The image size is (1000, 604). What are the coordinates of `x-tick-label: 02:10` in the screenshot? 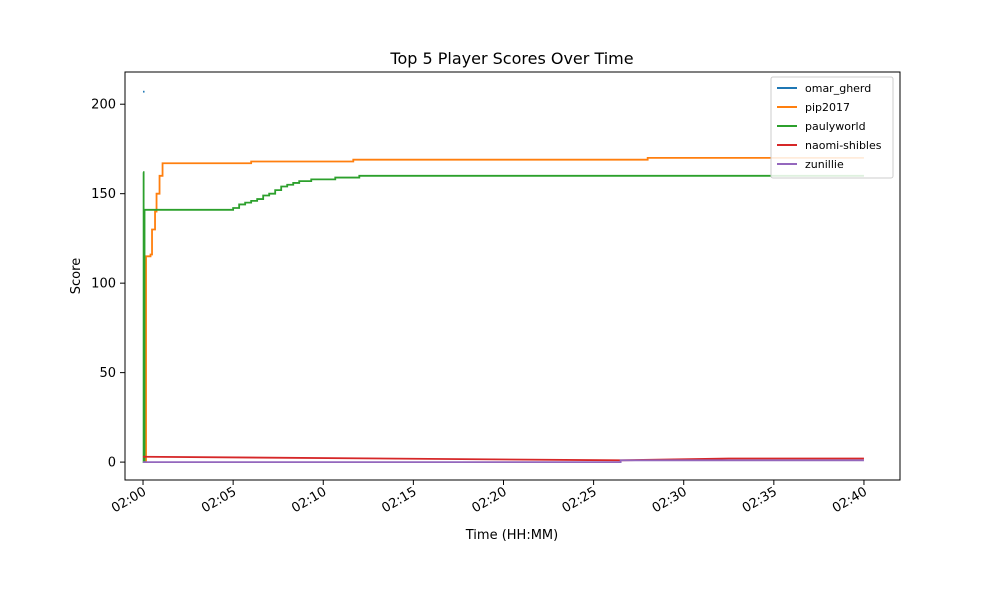 It's located at (309, 500).